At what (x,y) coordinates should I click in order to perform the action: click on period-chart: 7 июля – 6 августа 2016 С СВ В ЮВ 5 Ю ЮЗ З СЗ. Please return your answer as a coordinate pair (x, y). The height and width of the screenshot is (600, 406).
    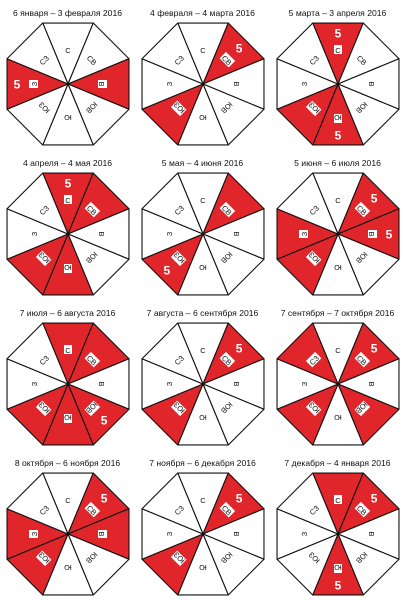
    Looking at the image, I should click on (67, 375).